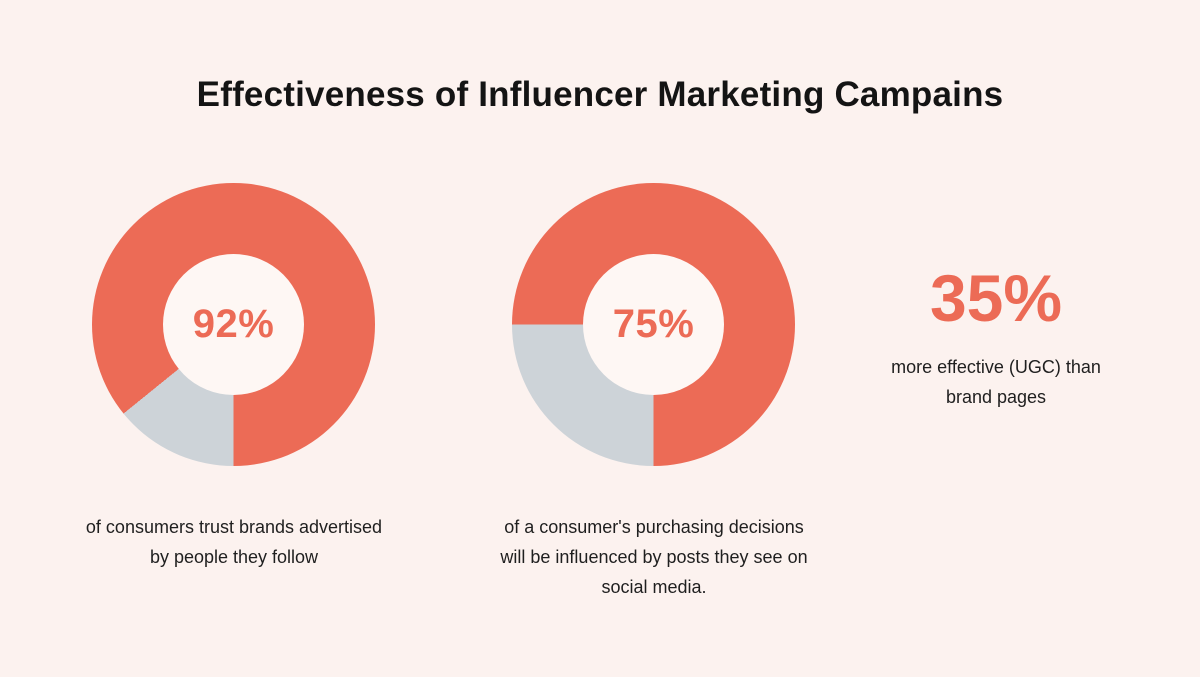 The width and height of the screenshot is (1200, 677). I want to click on caption-line: will be influenced by posts they see on, so click(654, 557).